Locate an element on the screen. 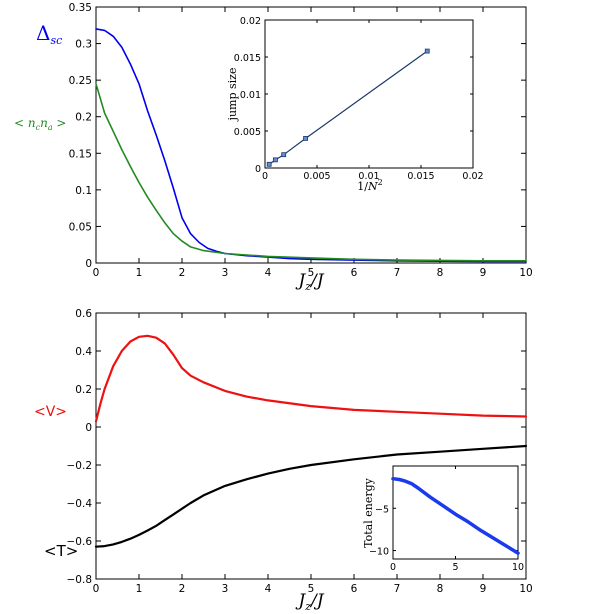  top-x-axis-label: Jz/J is located at coordinates (309, 282).